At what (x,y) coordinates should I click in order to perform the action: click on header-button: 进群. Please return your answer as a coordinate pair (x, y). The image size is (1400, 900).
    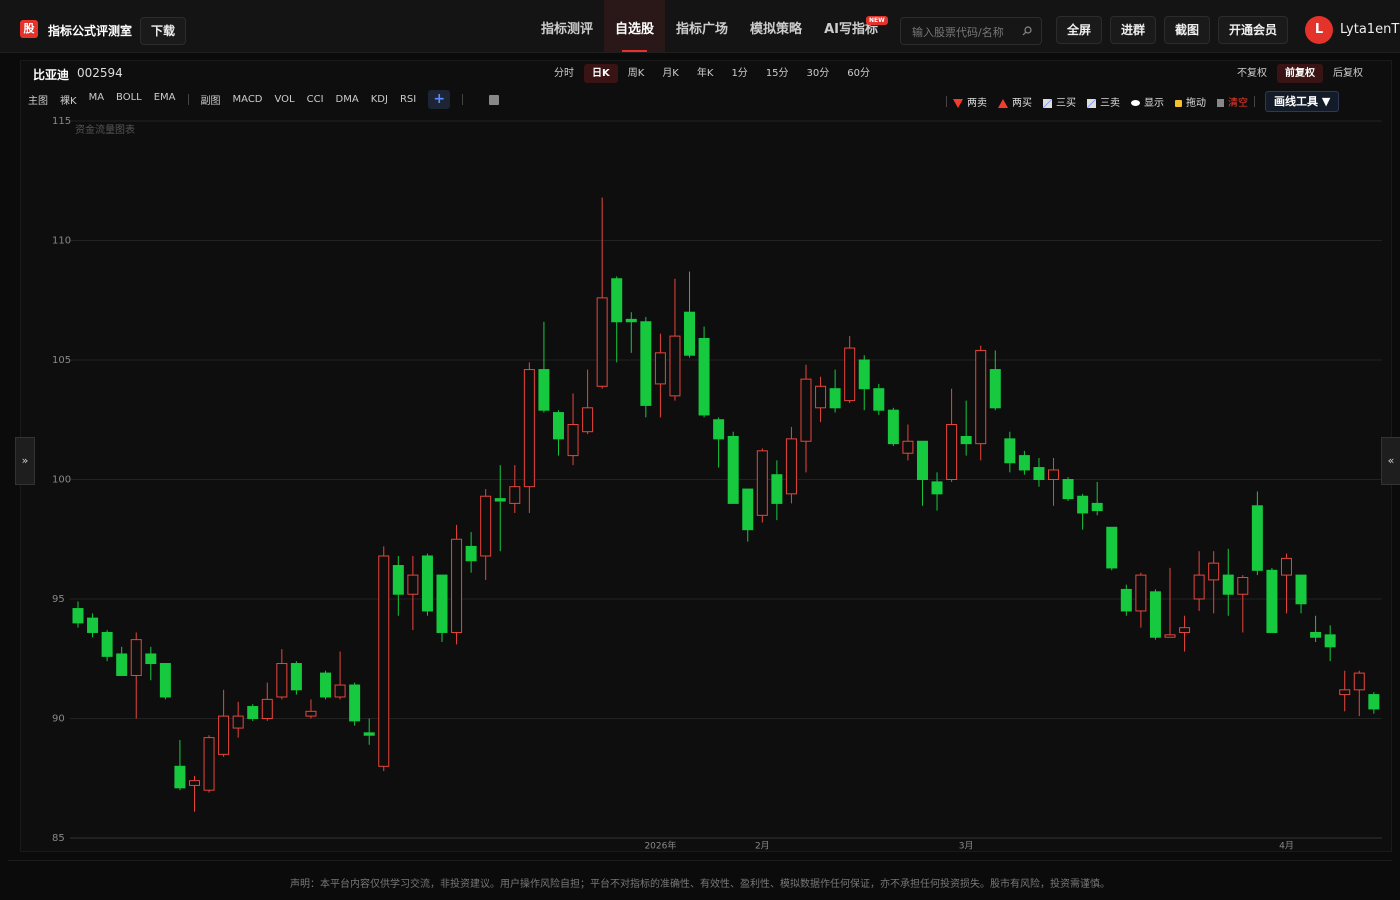
    Looking at the image, I should click on (1133, 30).